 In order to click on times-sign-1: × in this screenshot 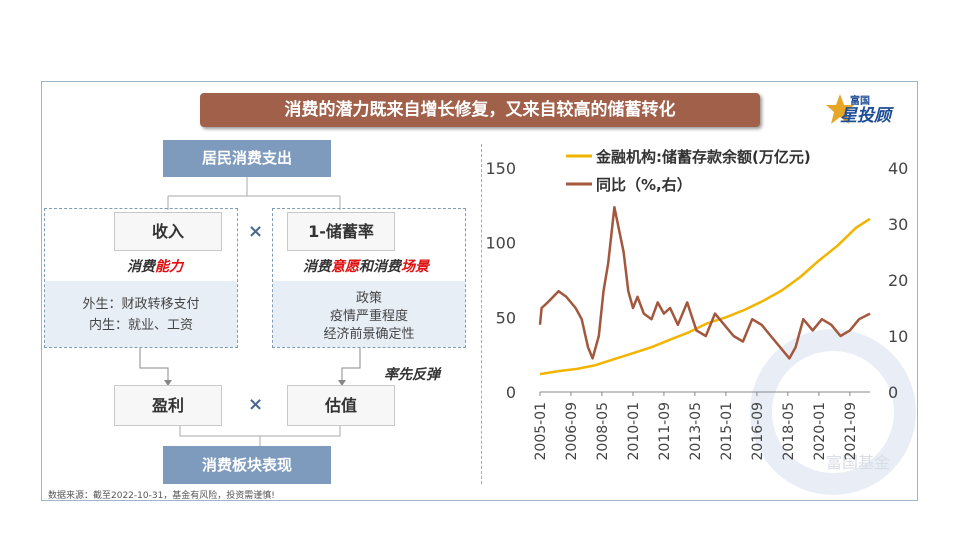, I will do `click(256, 231)`.